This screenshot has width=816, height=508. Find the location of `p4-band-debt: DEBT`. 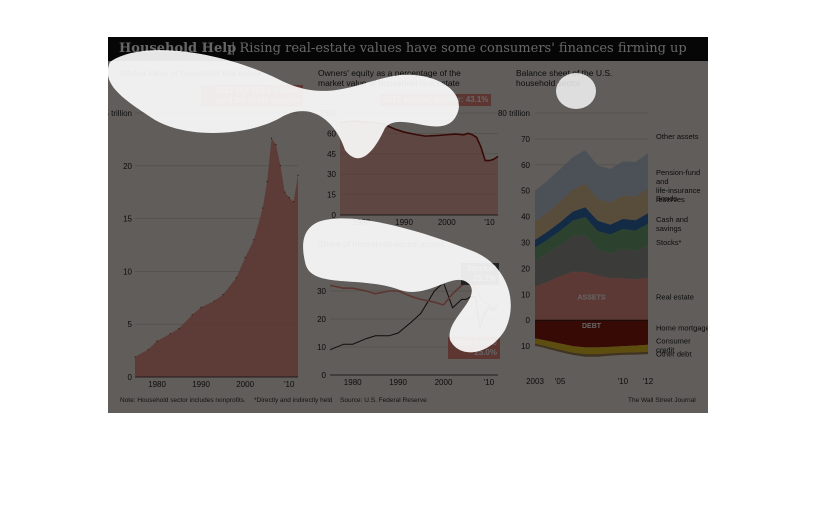

p4-band-debt: DEBT is located at coordinates (592, 326).